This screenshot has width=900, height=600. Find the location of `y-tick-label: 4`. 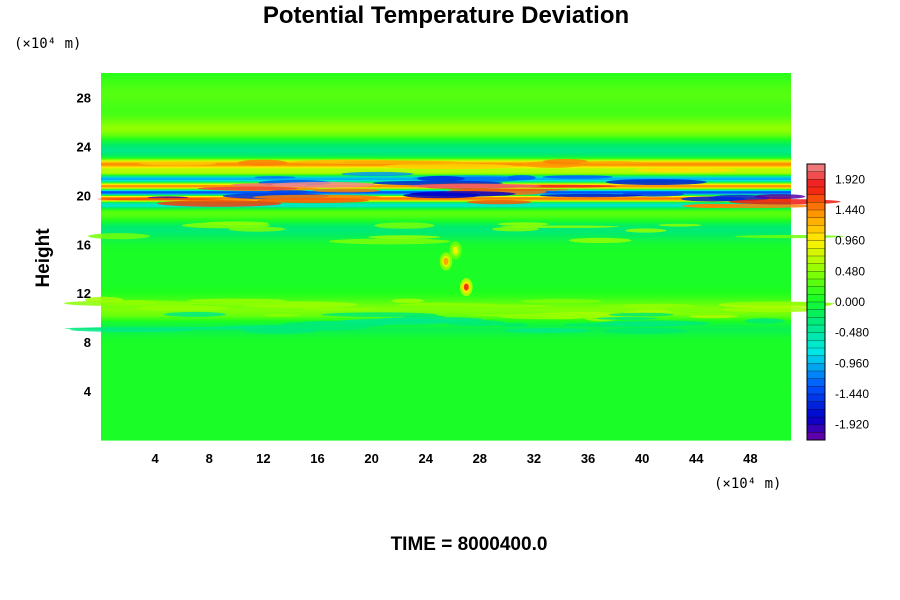

y-tick-label: 4 is located at coordinates (88, 391).